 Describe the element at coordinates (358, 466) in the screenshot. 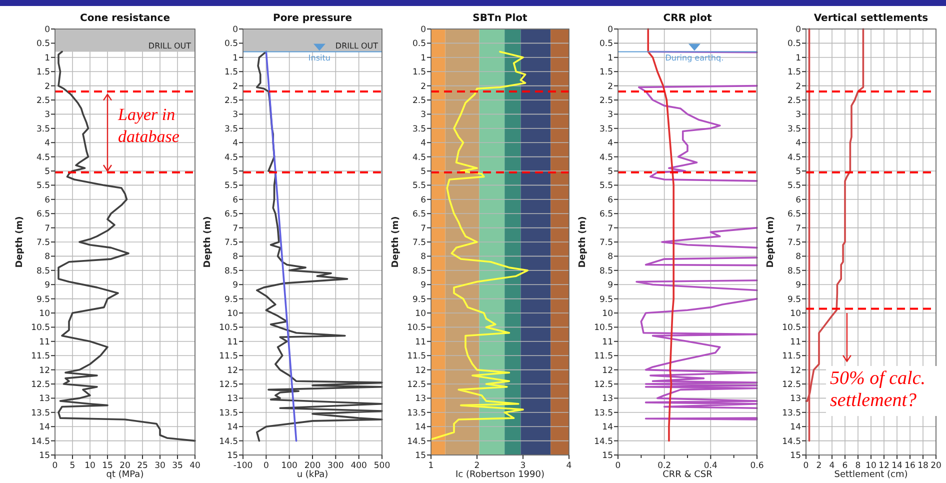

I see `x-tick-label: 400` at that location.